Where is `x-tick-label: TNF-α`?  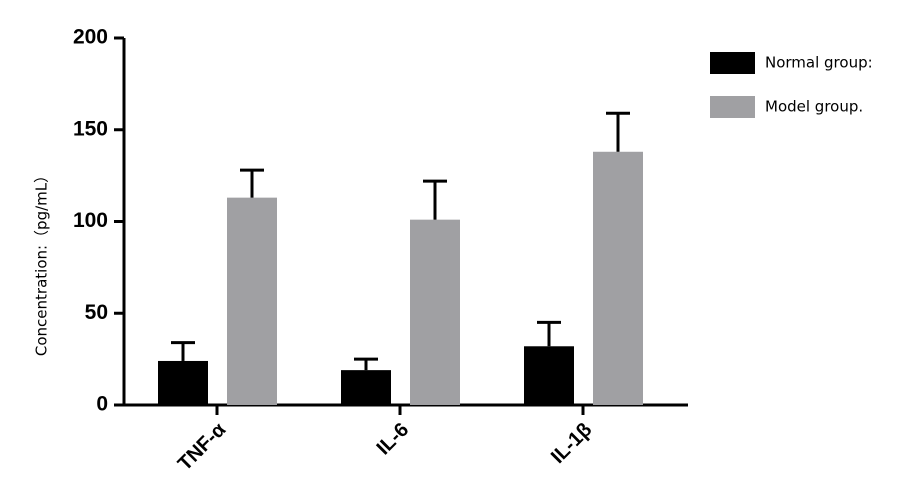 x-tick-label: TNF-α is located at coordinates (202, 446).